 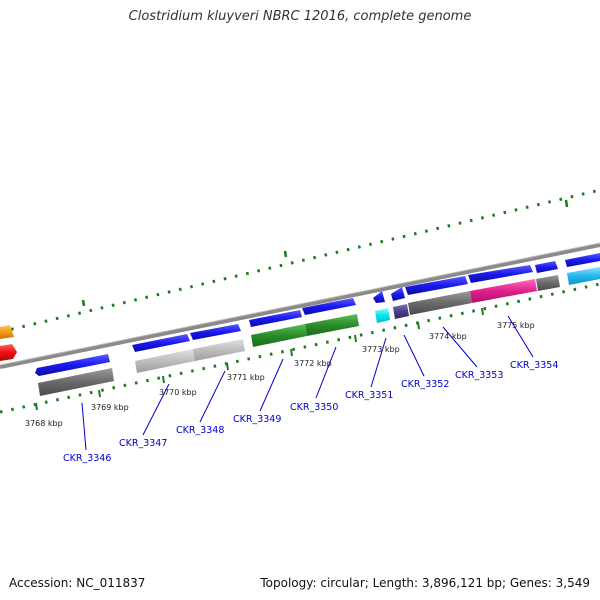 I want to click on tick-label-3772: 3772 kbp, so click(x=313, y=363).